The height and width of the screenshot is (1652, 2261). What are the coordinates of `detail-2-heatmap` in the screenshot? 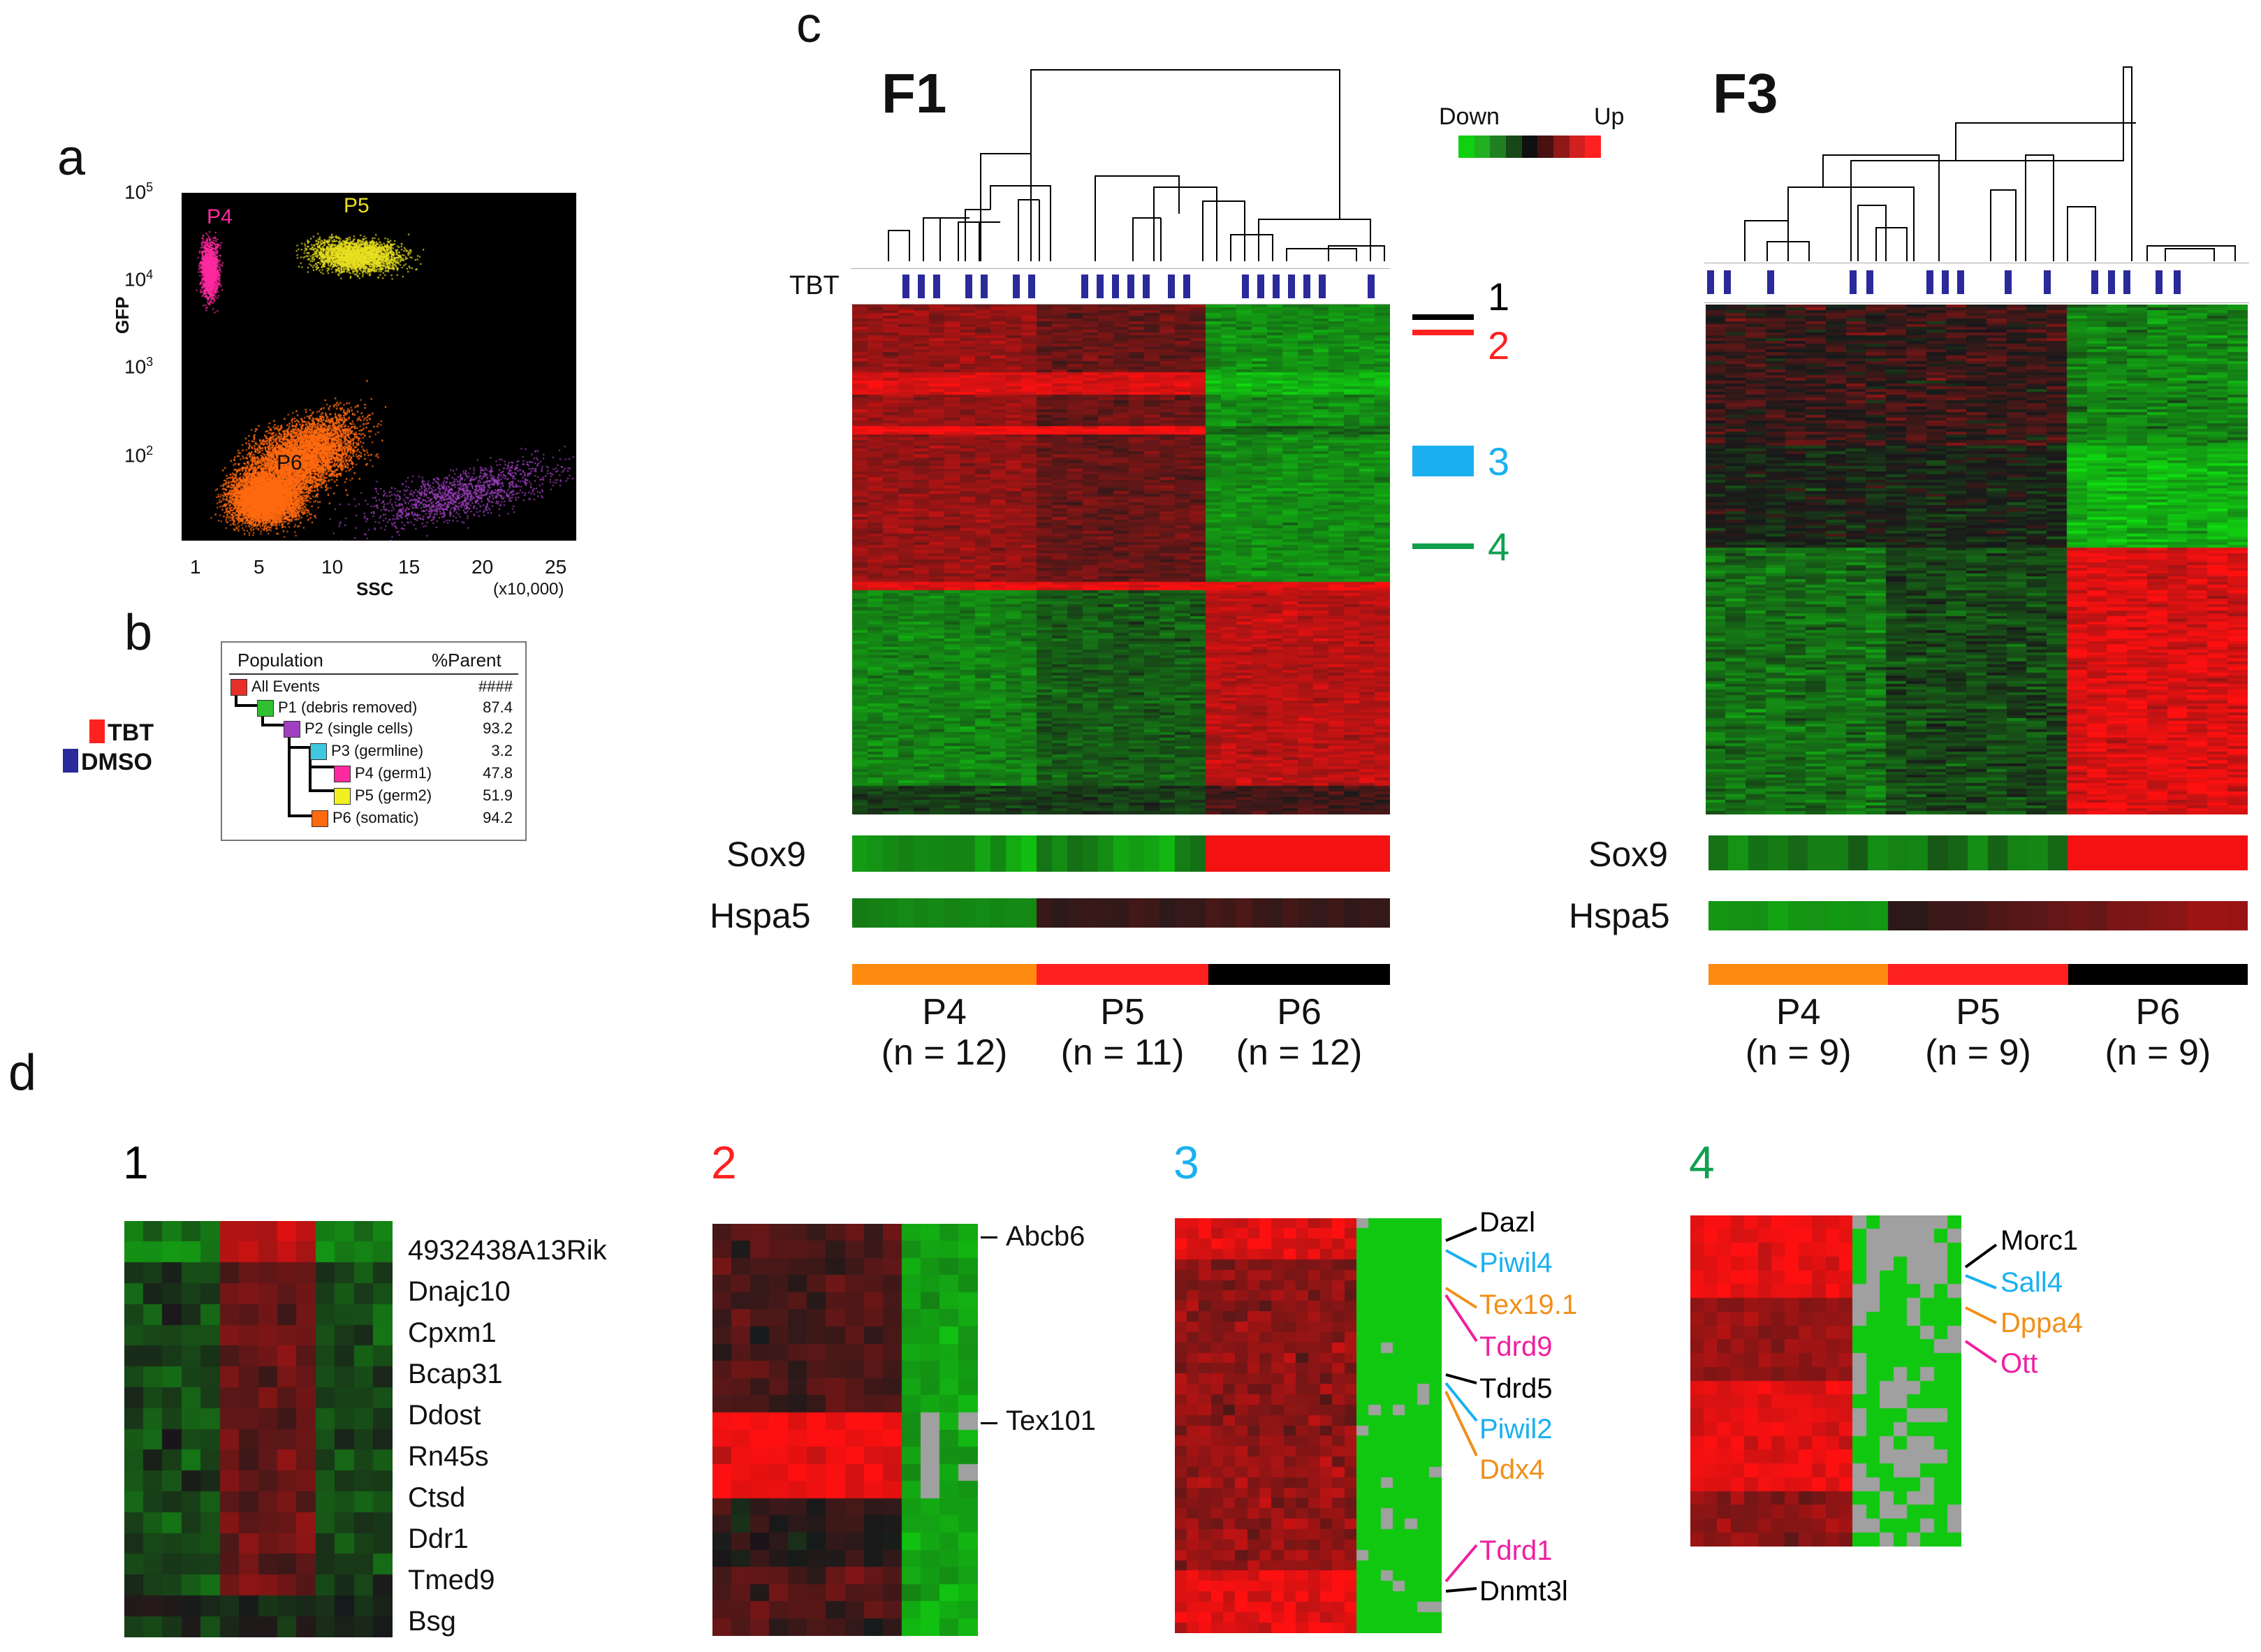 It's located at (845, 1430).